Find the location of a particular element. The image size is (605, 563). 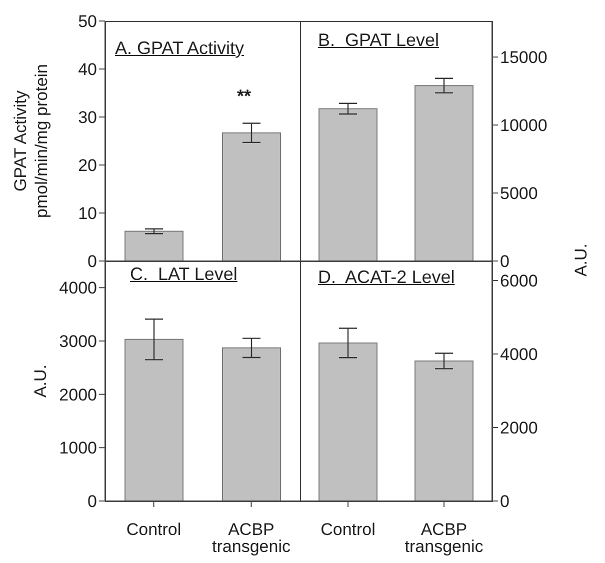

y-tick-label: 30 is located at coordinates (87, 118).